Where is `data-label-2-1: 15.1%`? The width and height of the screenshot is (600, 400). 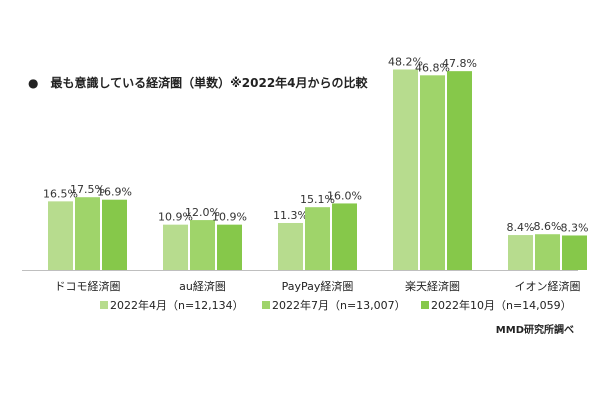 data-label-2-1: 15.1% is located at coordinates (317, 199).